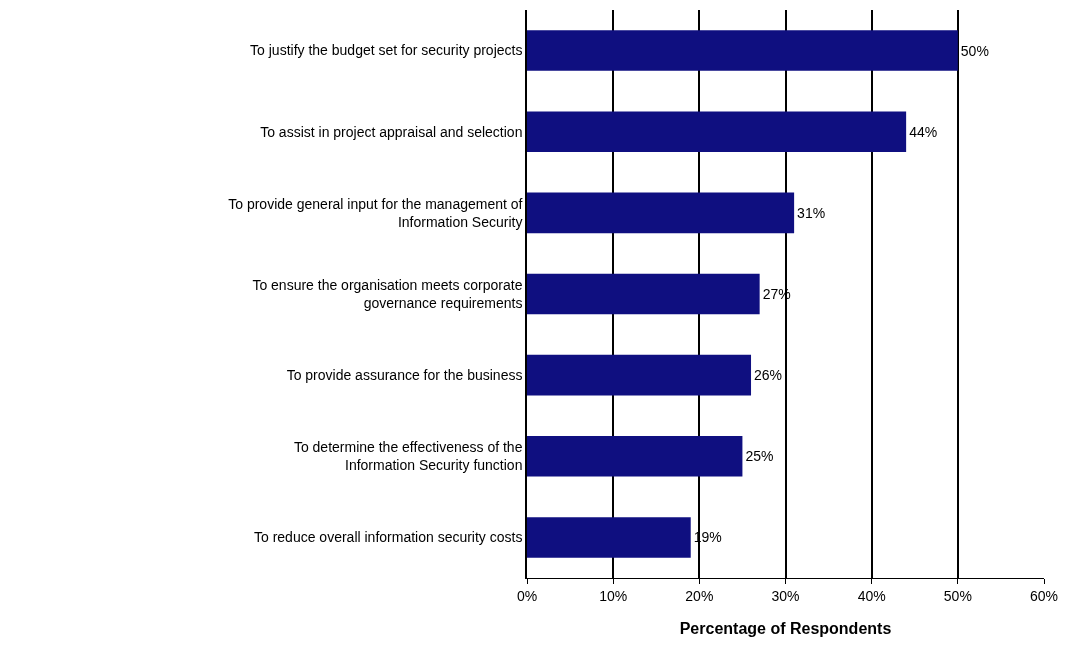 The height and width of the screenshot is (668, 1076). What do you see at coordinates (768, 375) in the screenshot?
I see `data-label: 26%` at bounding box center [768, 375].